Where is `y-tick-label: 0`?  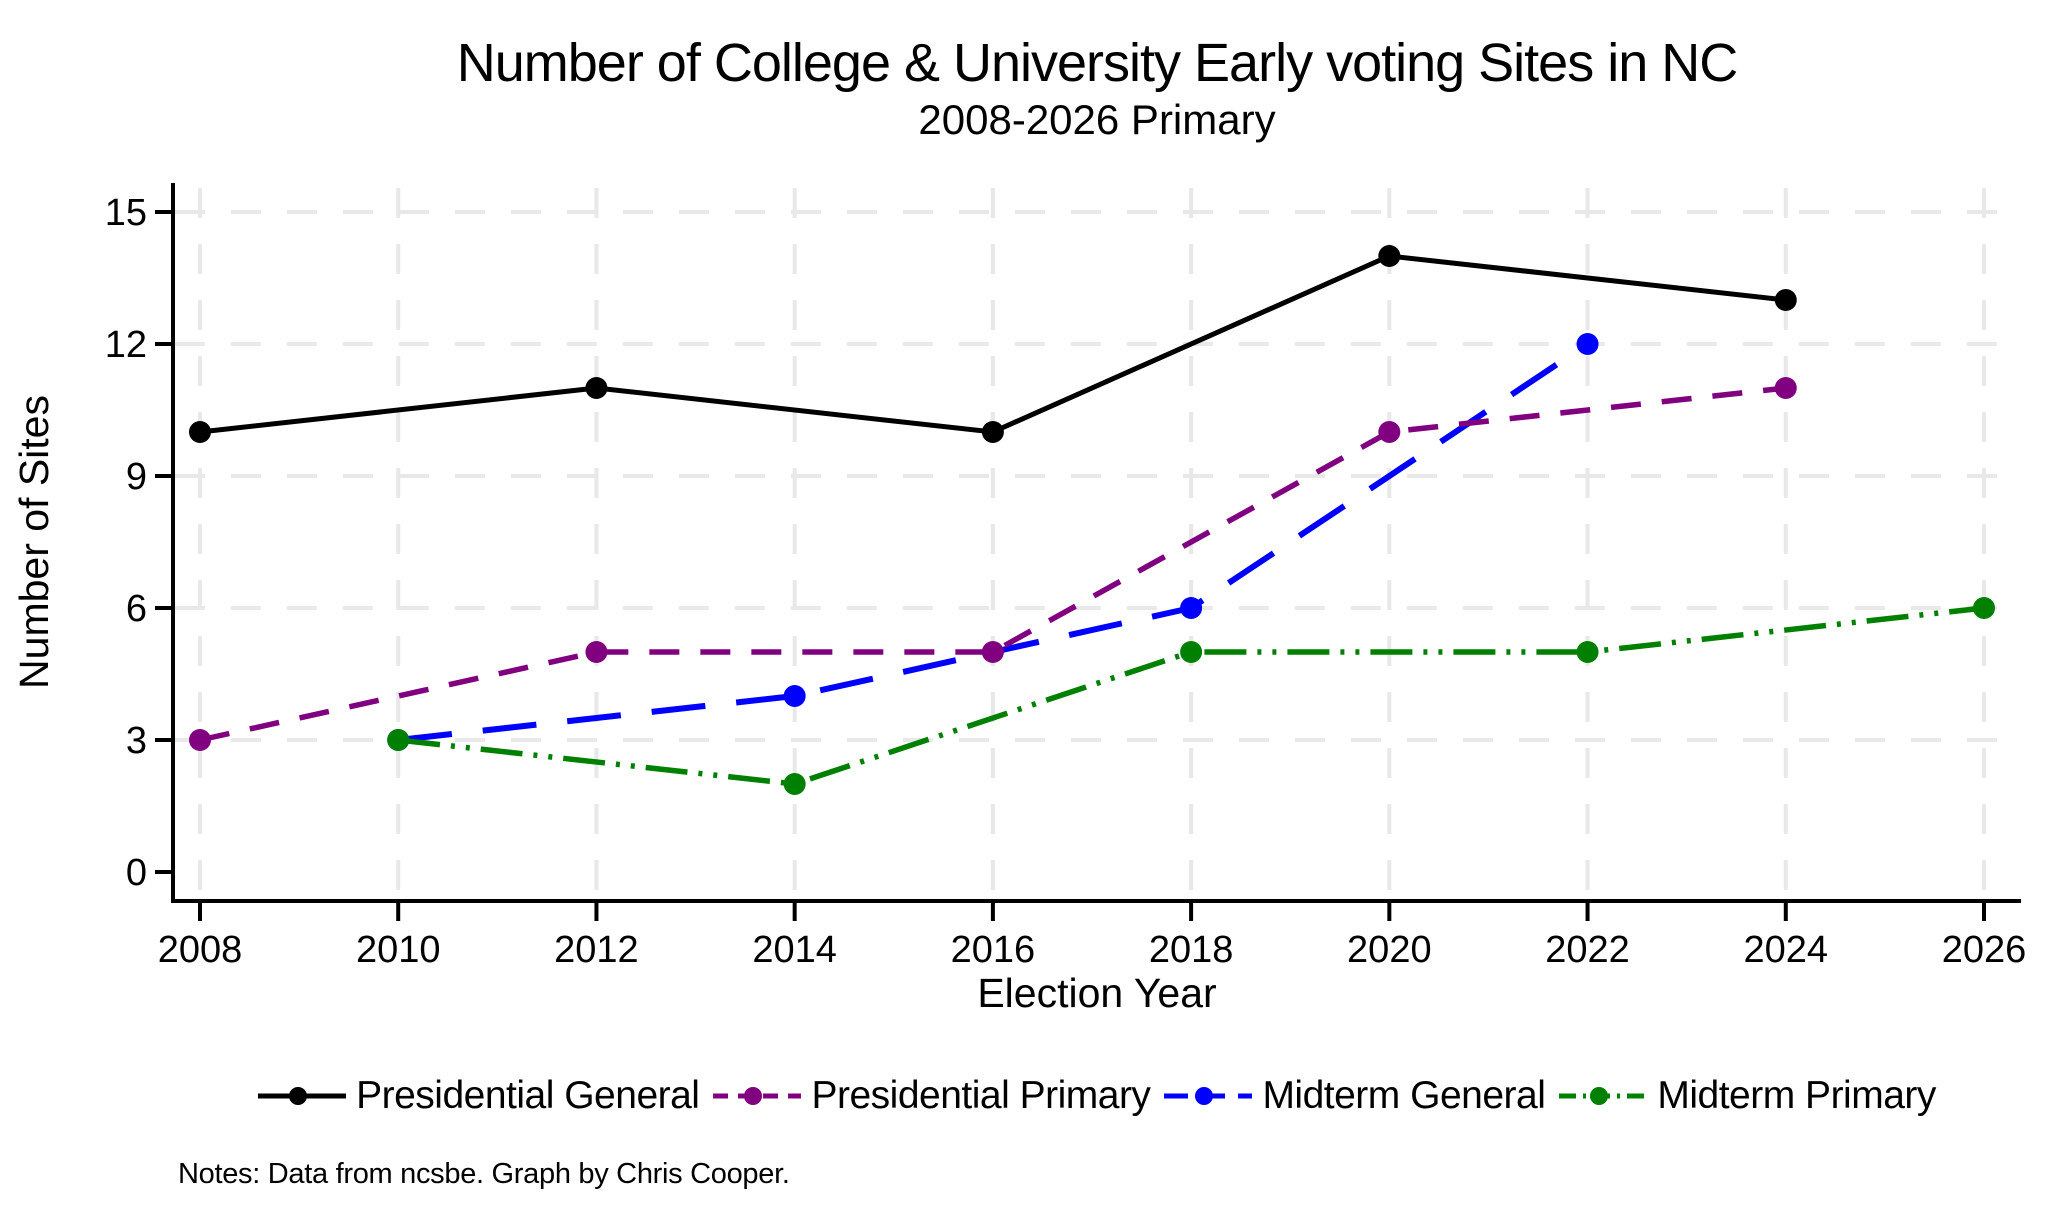 y-tick-label: 0 is located at coordinates (136, 873).